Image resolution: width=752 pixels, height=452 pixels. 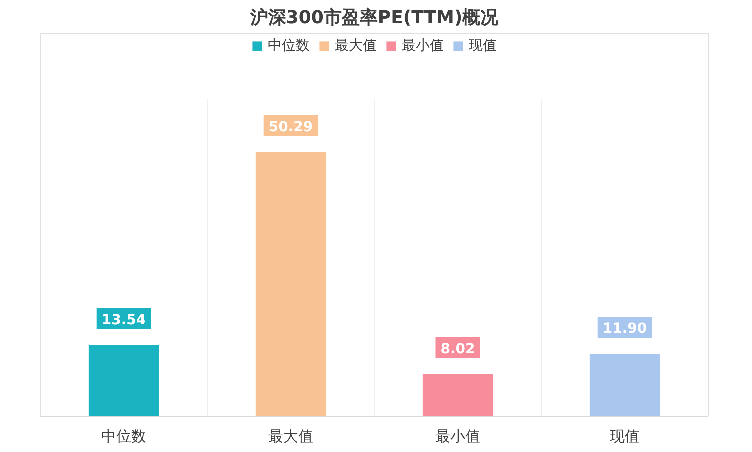 What do you see at coordinates (458, 437) in the screenshot?
I see `x-tick-label: 最小值` at bounding box center [458, 437].